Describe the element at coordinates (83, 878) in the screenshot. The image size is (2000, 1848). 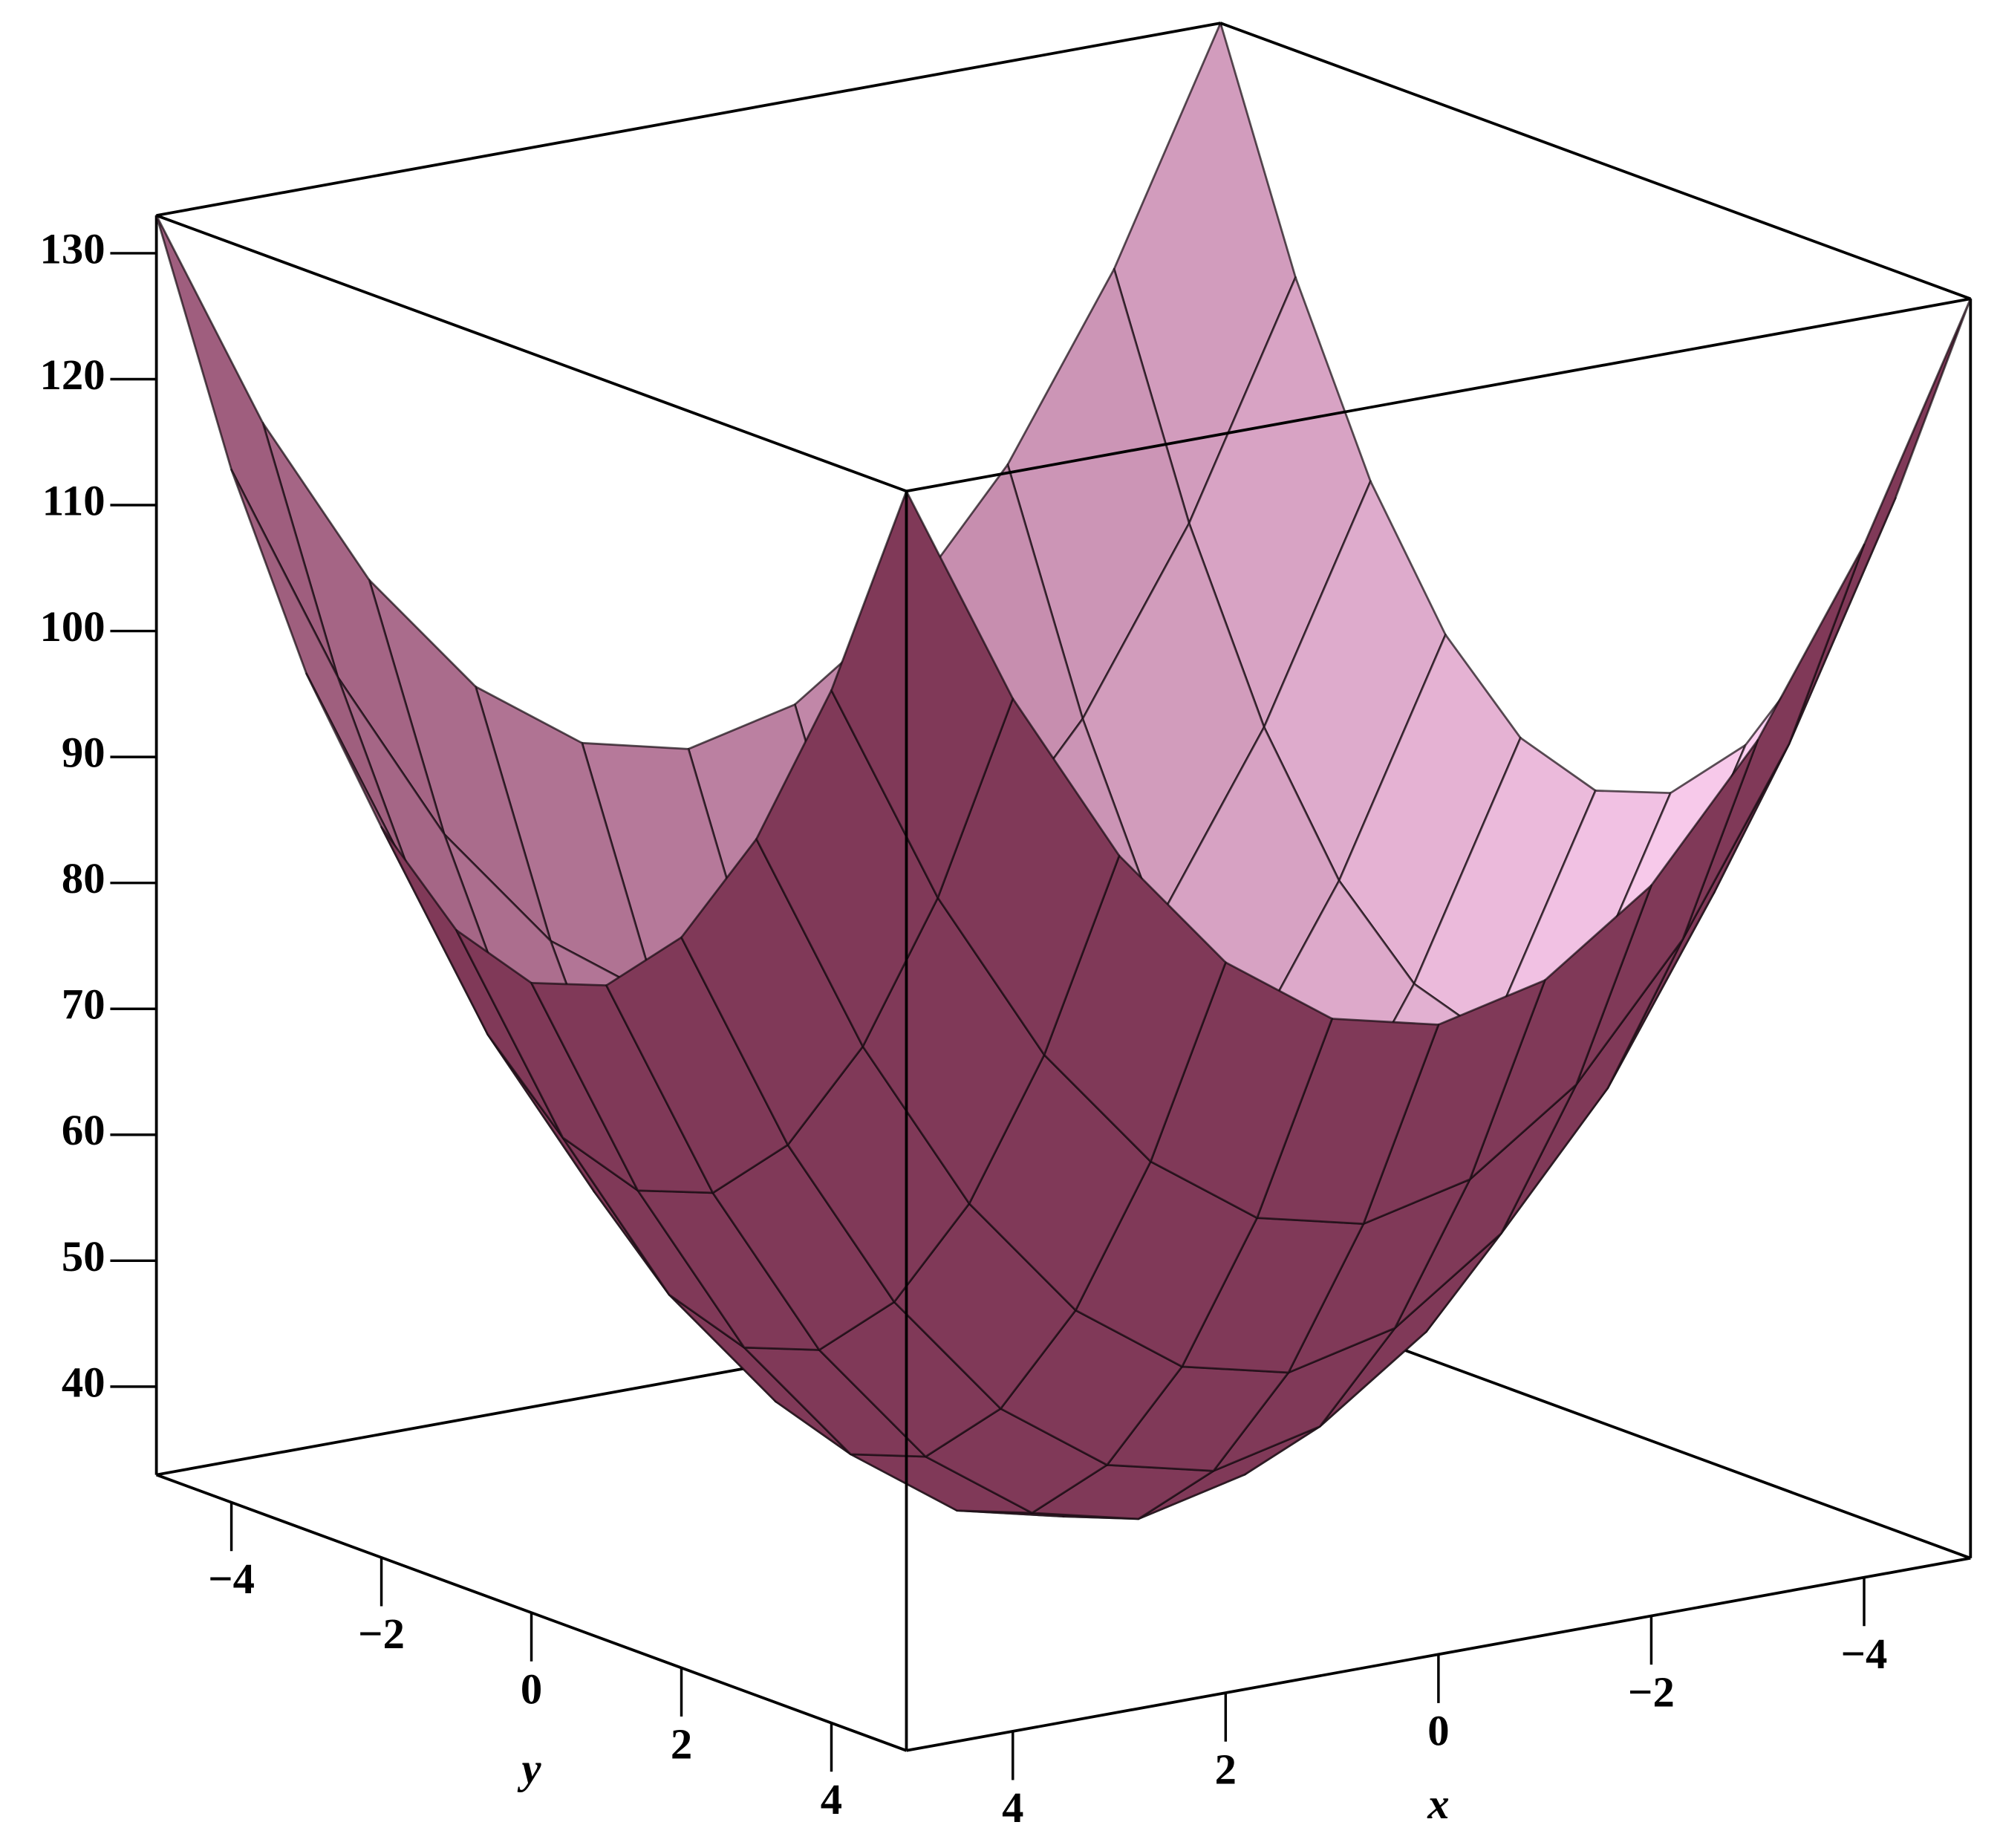
I see `z-tick-label: 80` at that location.